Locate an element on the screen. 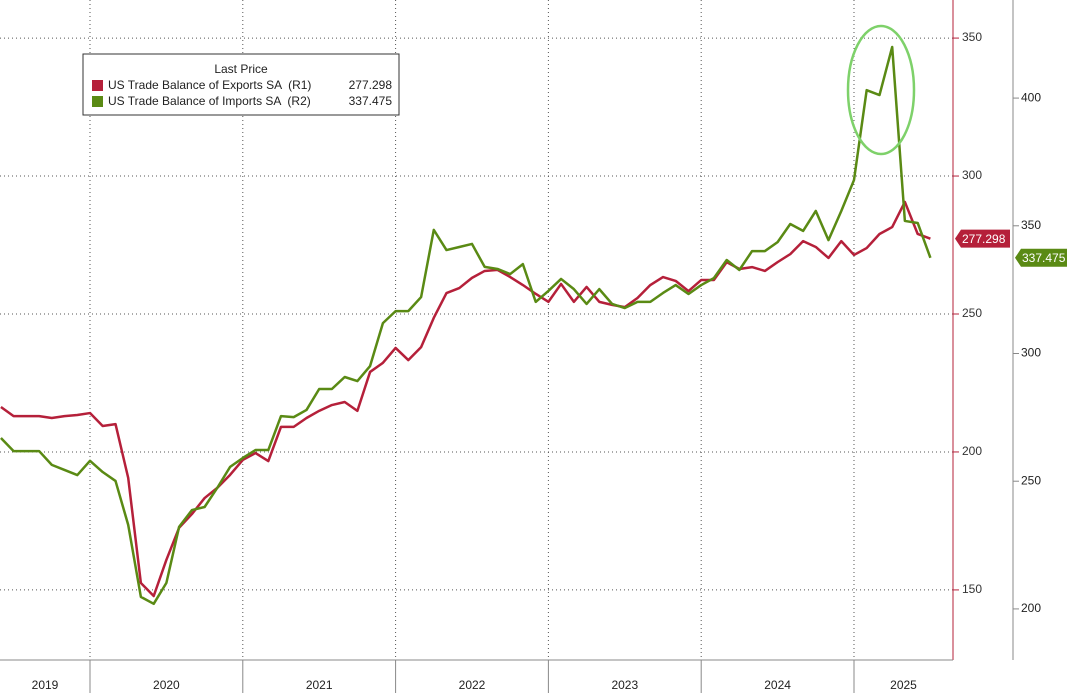 This screenshot has height=693, width=1067. x-tick-label: 2022 is located at coordinates (472, 685).